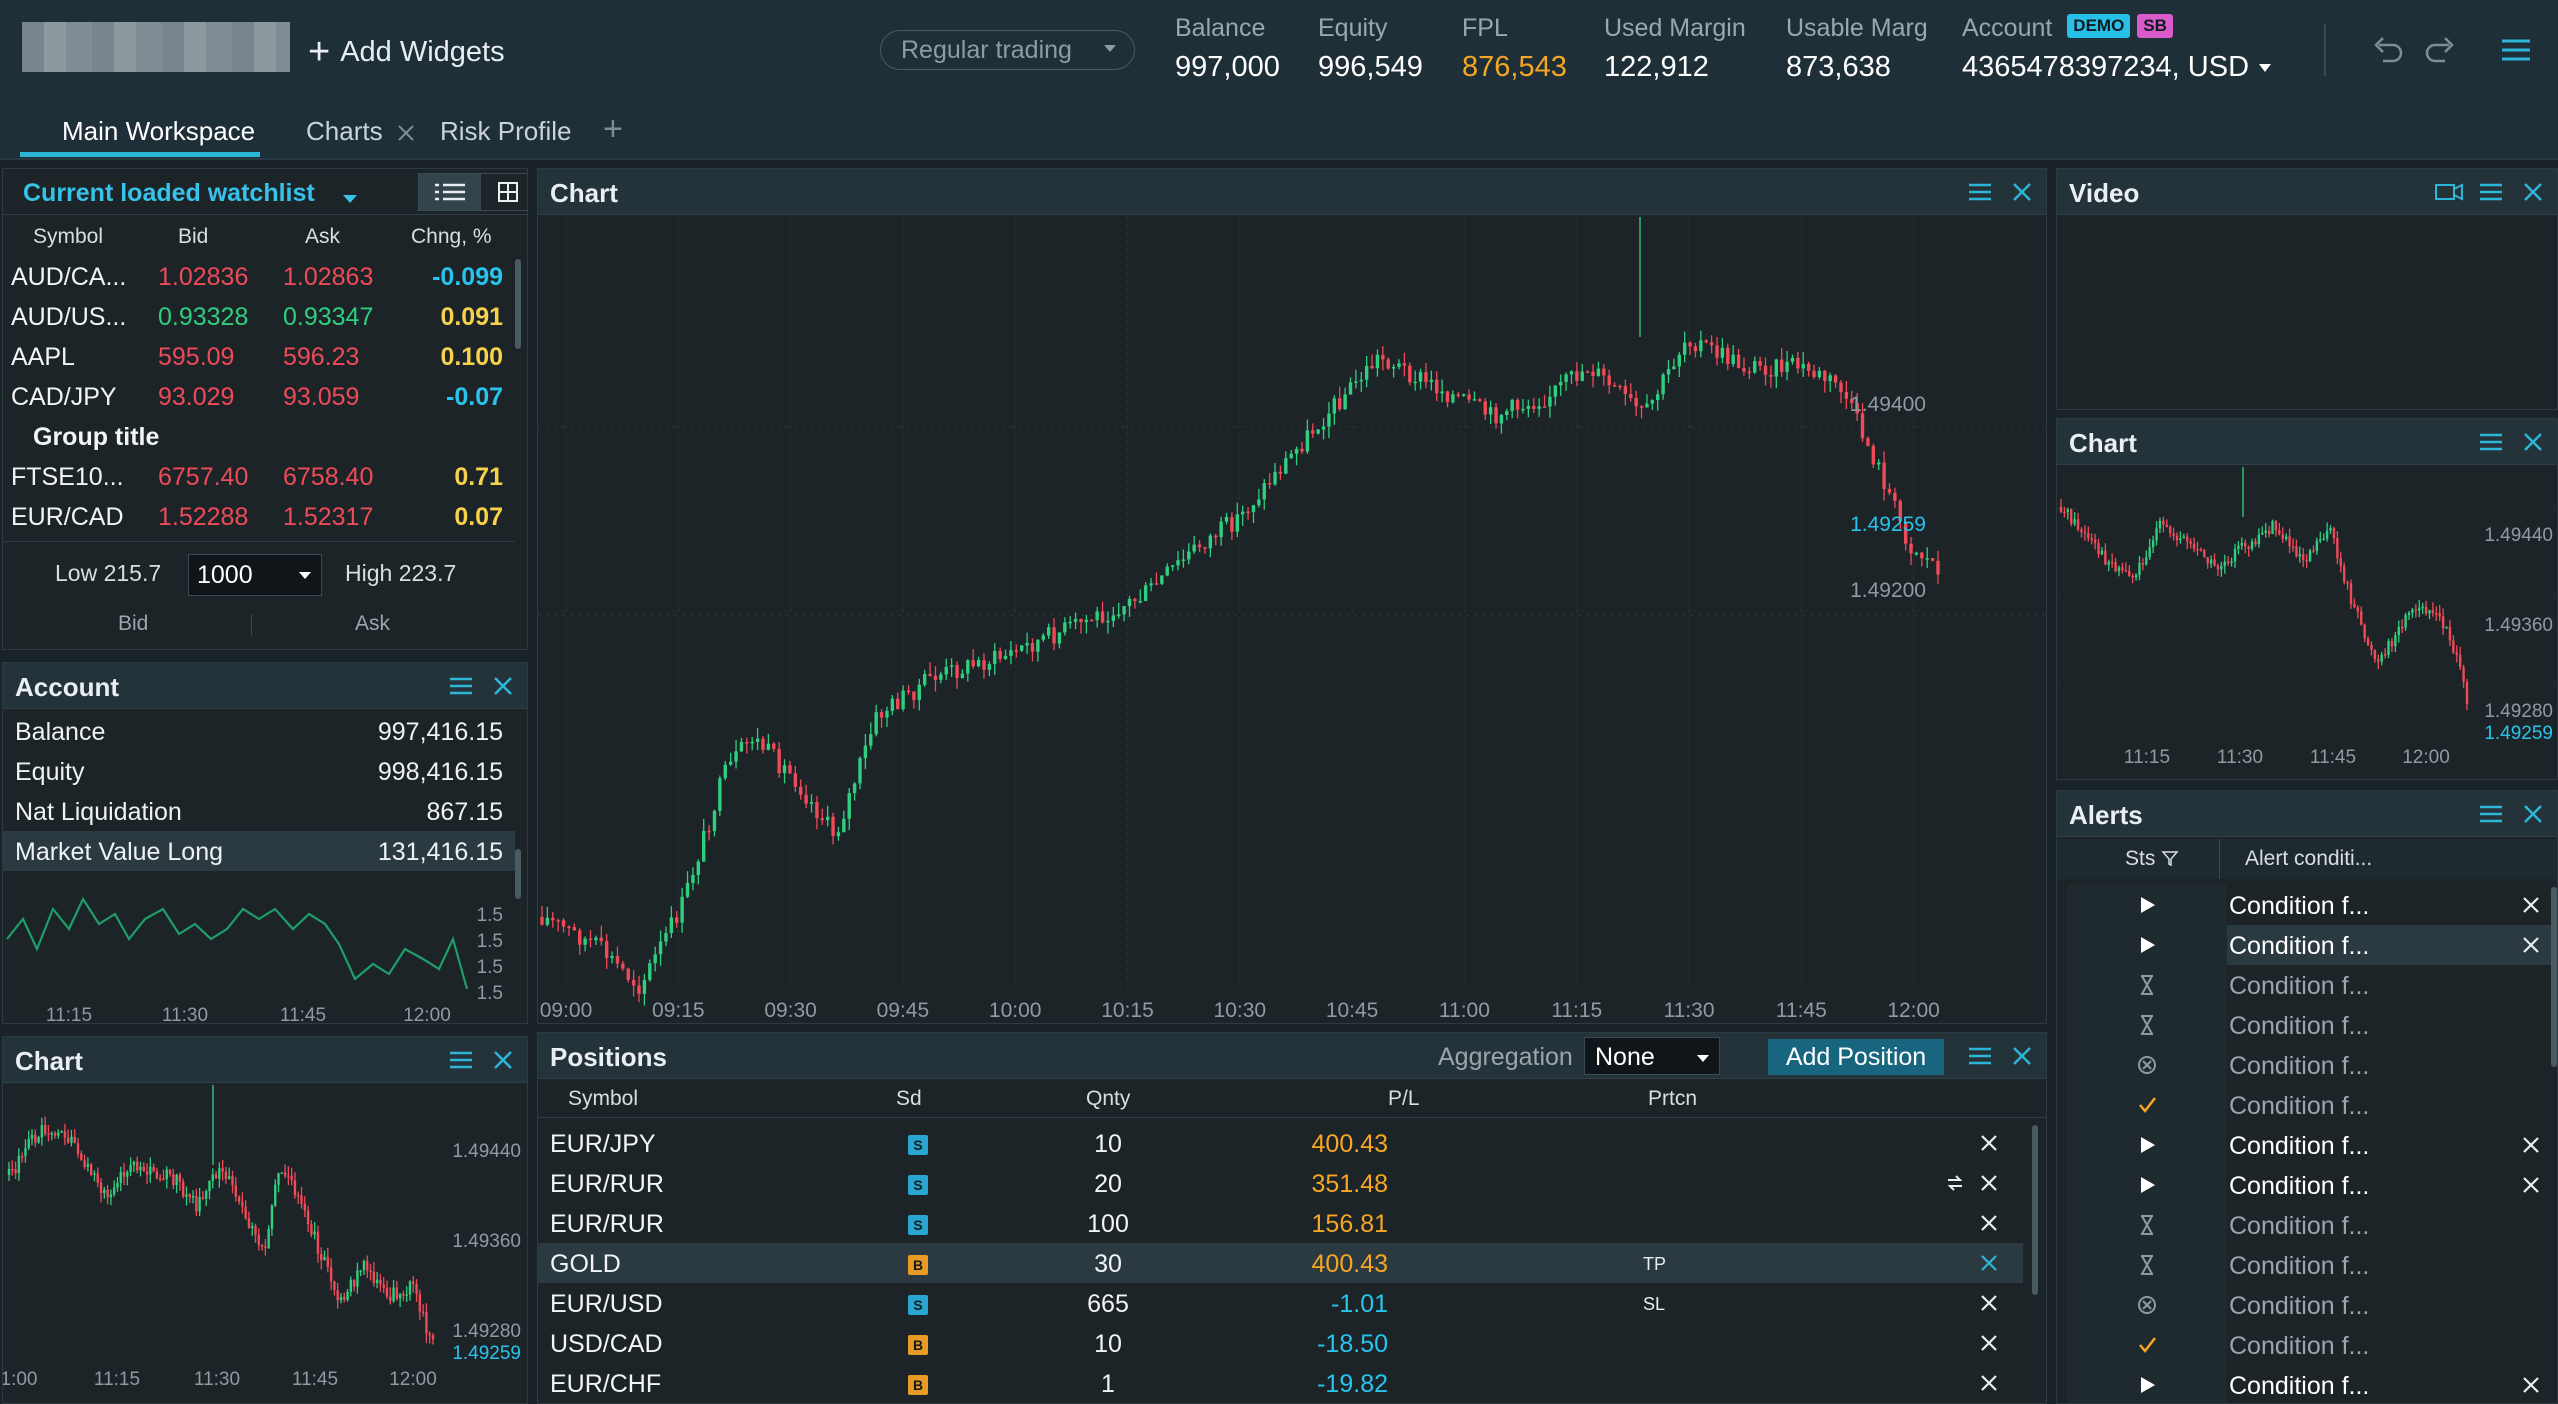 Image resolution: width=2558 pixels, height=1404 pixels. Describe the element at coordinates (328, 317) in the screenshot. I see `row-ask: 0.93347` at that location.